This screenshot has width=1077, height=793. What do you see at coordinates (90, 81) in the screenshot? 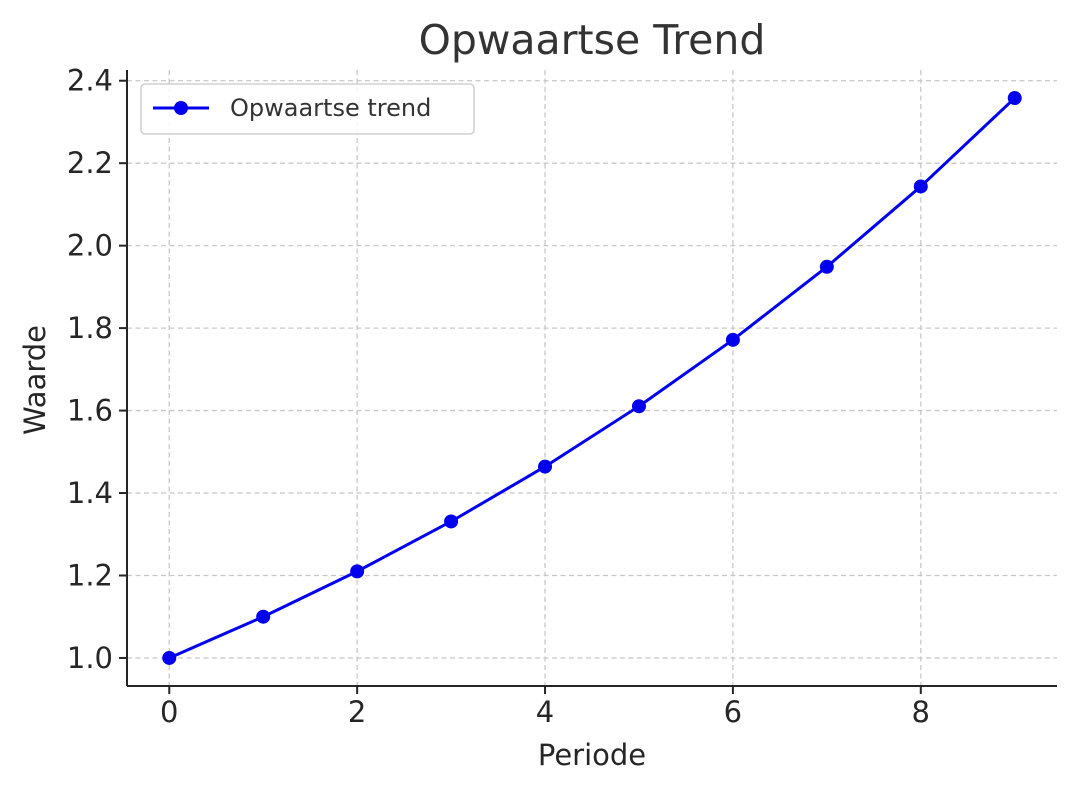
I see `y-tick-label: 2.4` at bounding box center [90, 81].